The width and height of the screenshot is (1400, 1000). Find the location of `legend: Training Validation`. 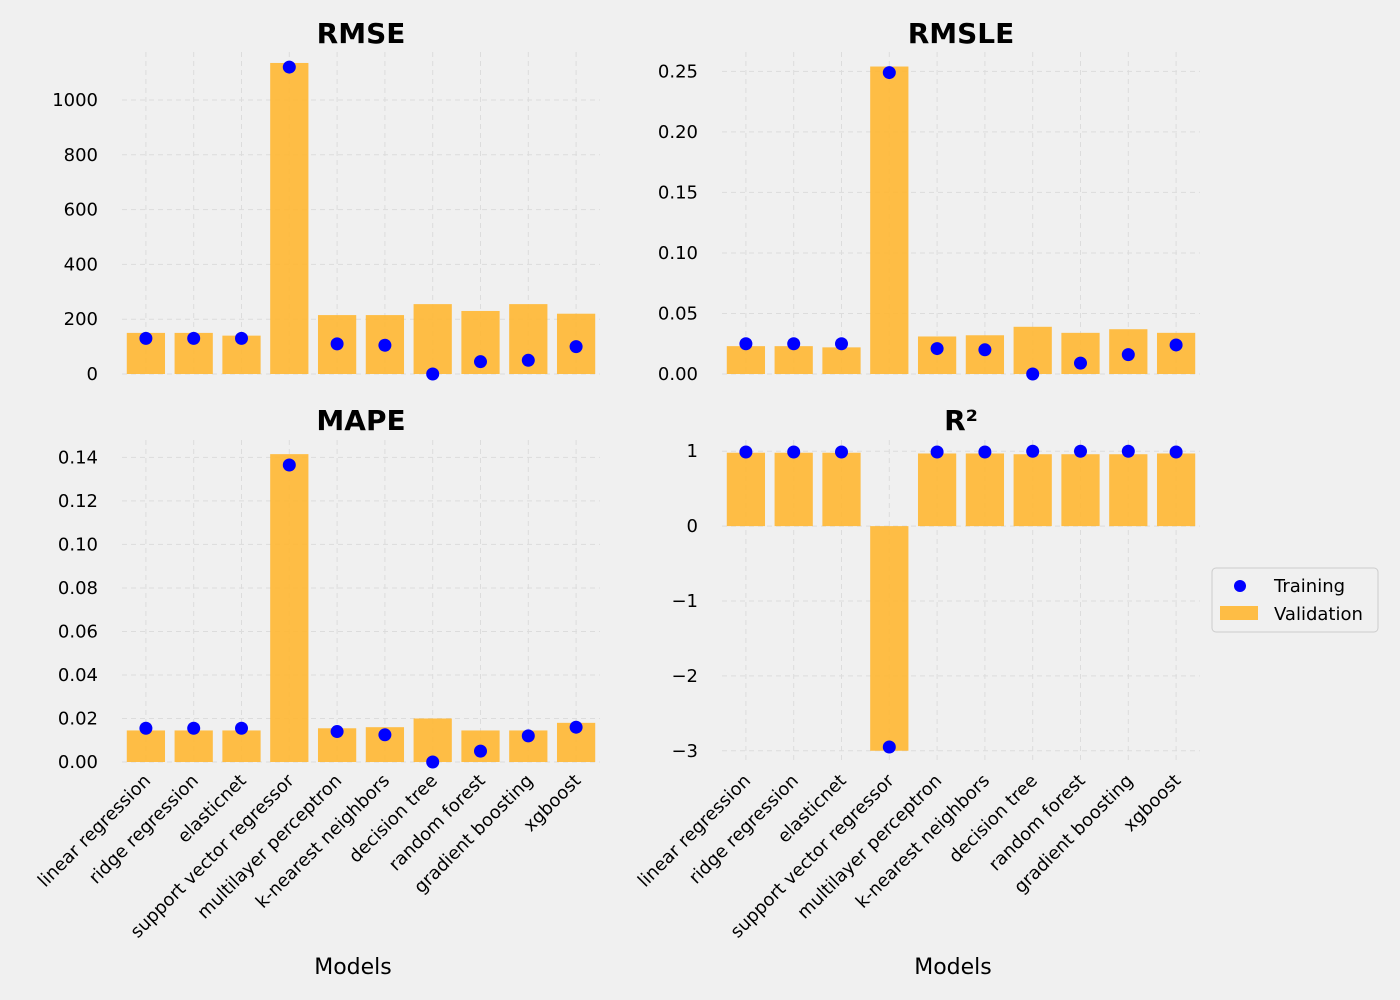

legend: Training Validation is located at coordinates (1295, 600).